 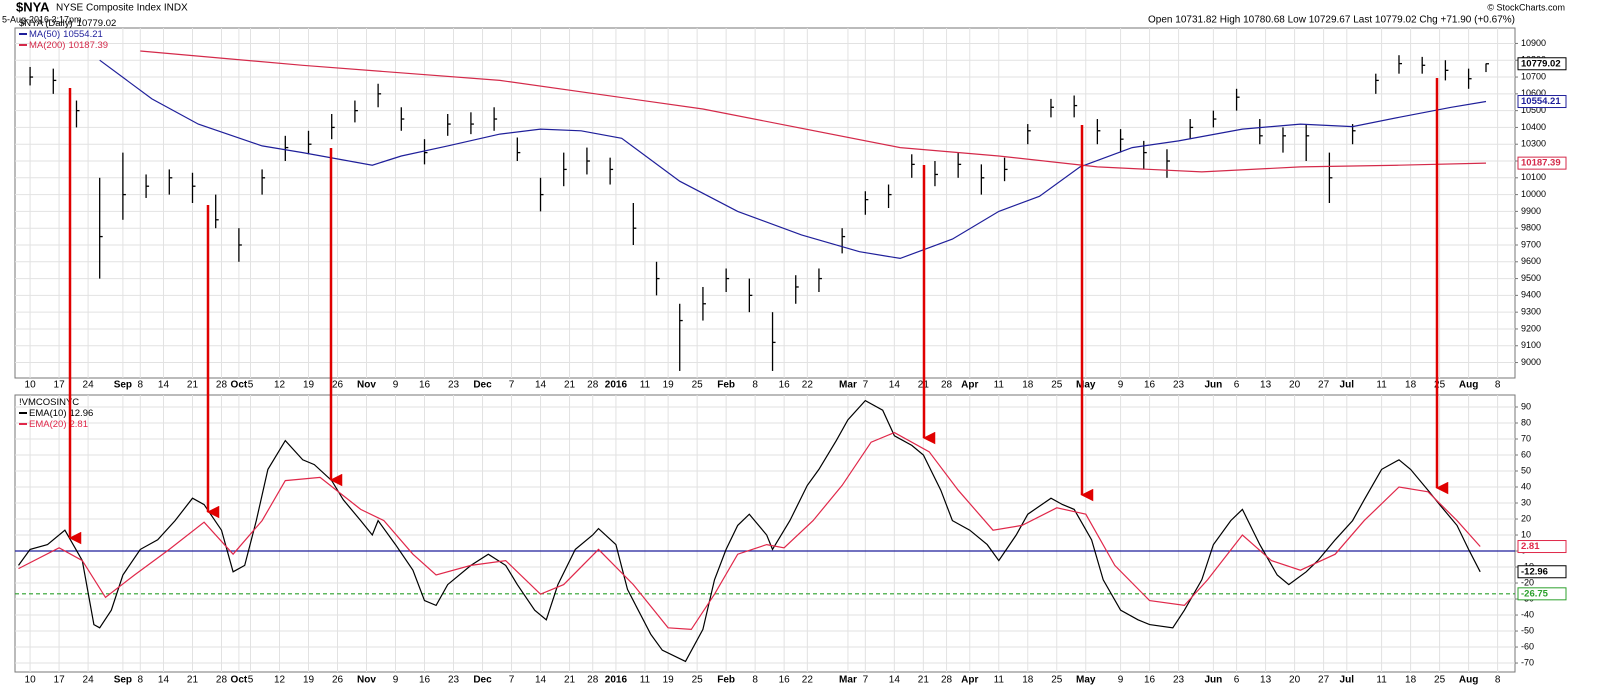 I want to click on legend-label: $NYA (Daily) 10779.02, so click(x=67, y=23).